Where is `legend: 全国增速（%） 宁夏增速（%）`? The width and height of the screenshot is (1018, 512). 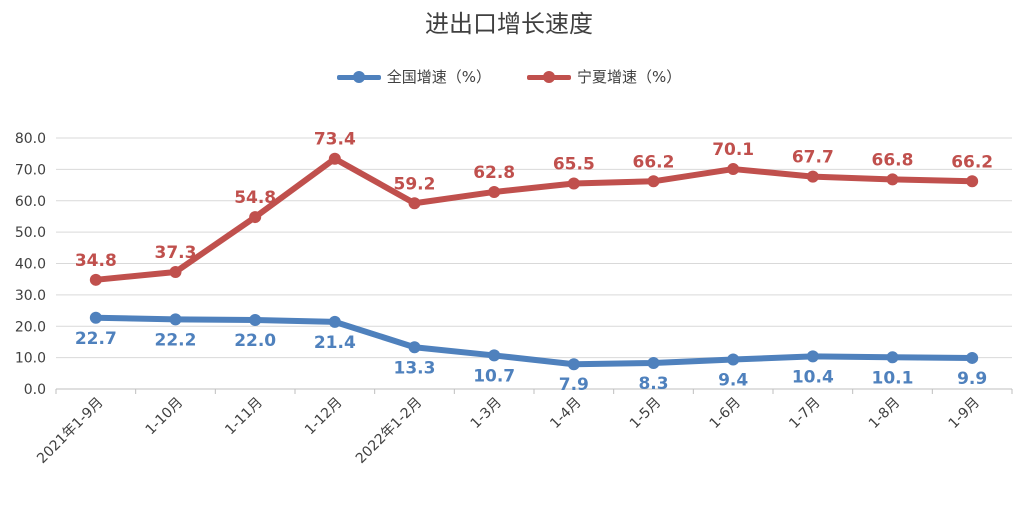 legend: 全国增速（%） 宁夏增速（%） is located at coordinates (509, 76).